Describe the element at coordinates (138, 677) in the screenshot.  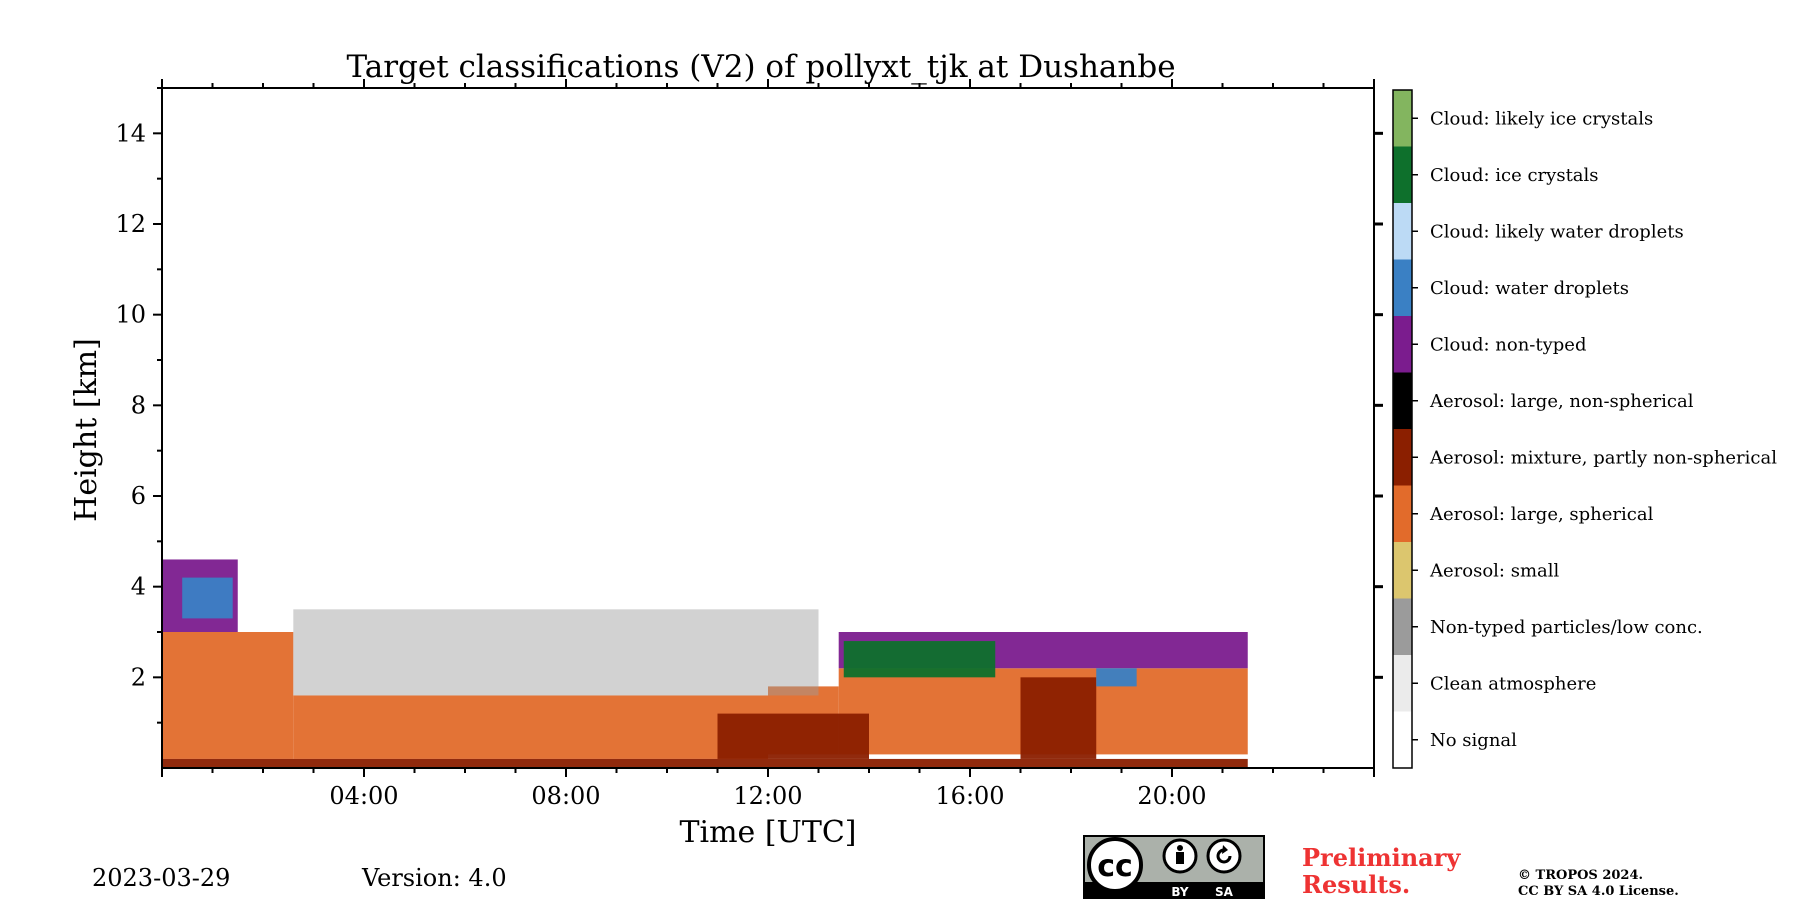
I see `y-tick-label: 2` at that location.